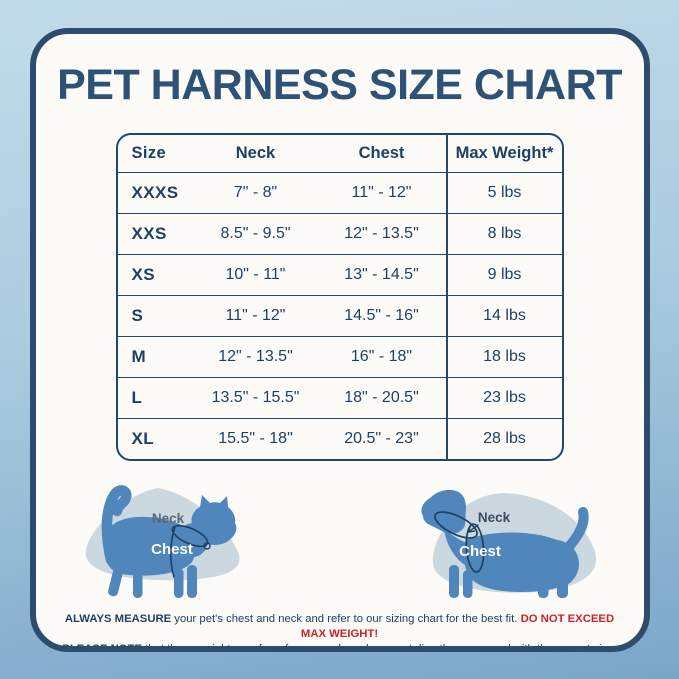  Describe the element at coordinates (255, 152) in the screenshot. I see `header-neck: Neck` at that location.